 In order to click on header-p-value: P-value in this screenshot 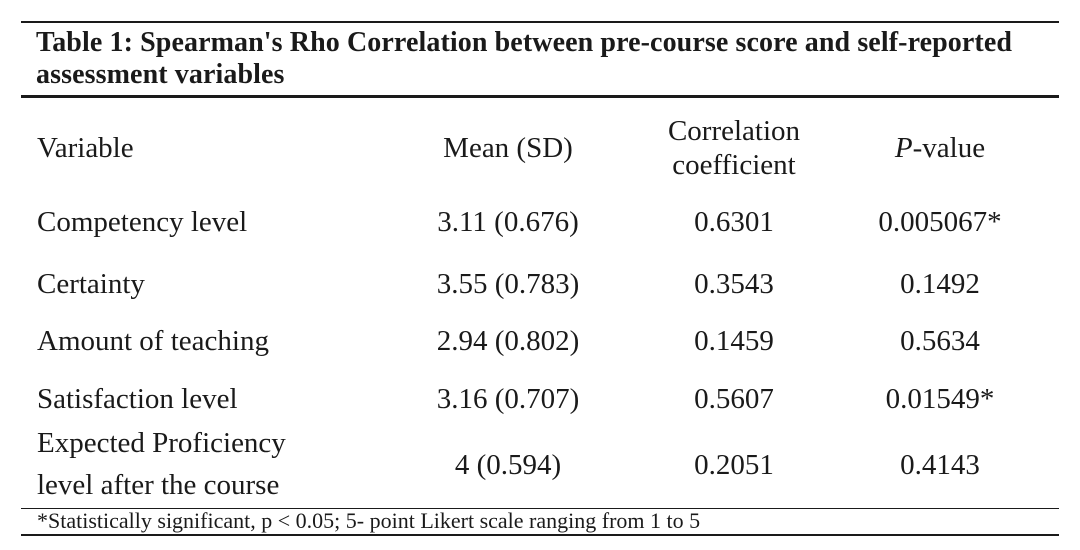, I will do `click(940, 148)`.